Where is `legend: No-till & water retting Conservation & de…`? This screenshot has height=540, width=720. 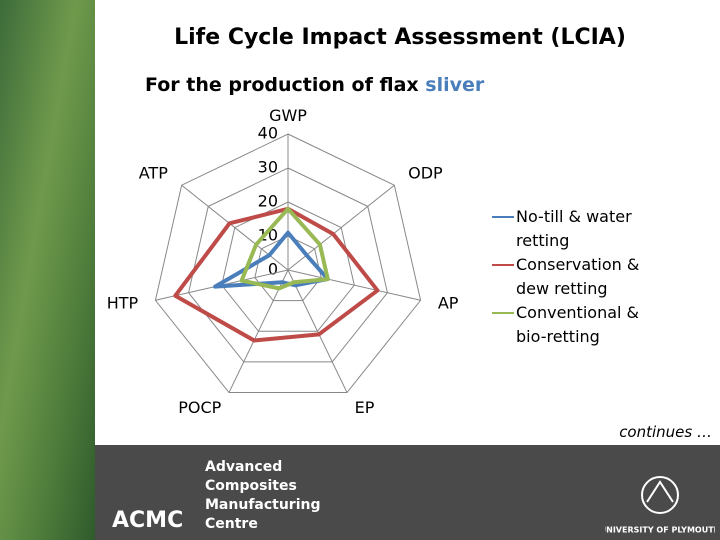 legend: No-till & water retting Conservation & de… is located at coordinates (579, 277).